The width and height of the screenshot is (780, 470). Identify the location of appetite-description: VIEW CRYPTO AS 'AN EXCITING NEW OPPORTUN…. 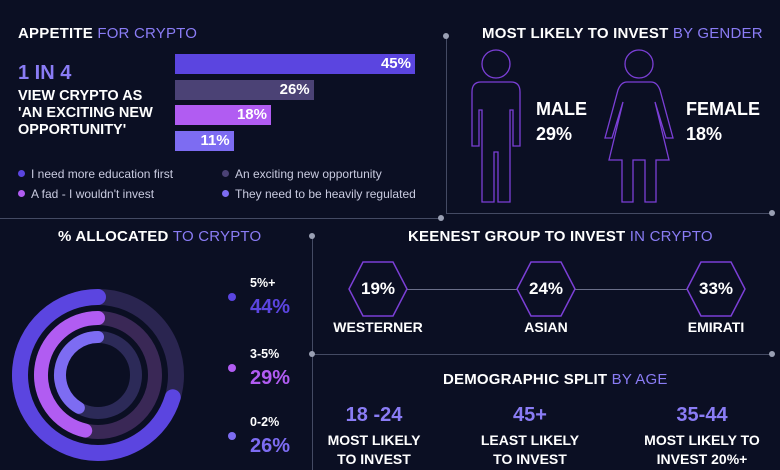
(85, 113).